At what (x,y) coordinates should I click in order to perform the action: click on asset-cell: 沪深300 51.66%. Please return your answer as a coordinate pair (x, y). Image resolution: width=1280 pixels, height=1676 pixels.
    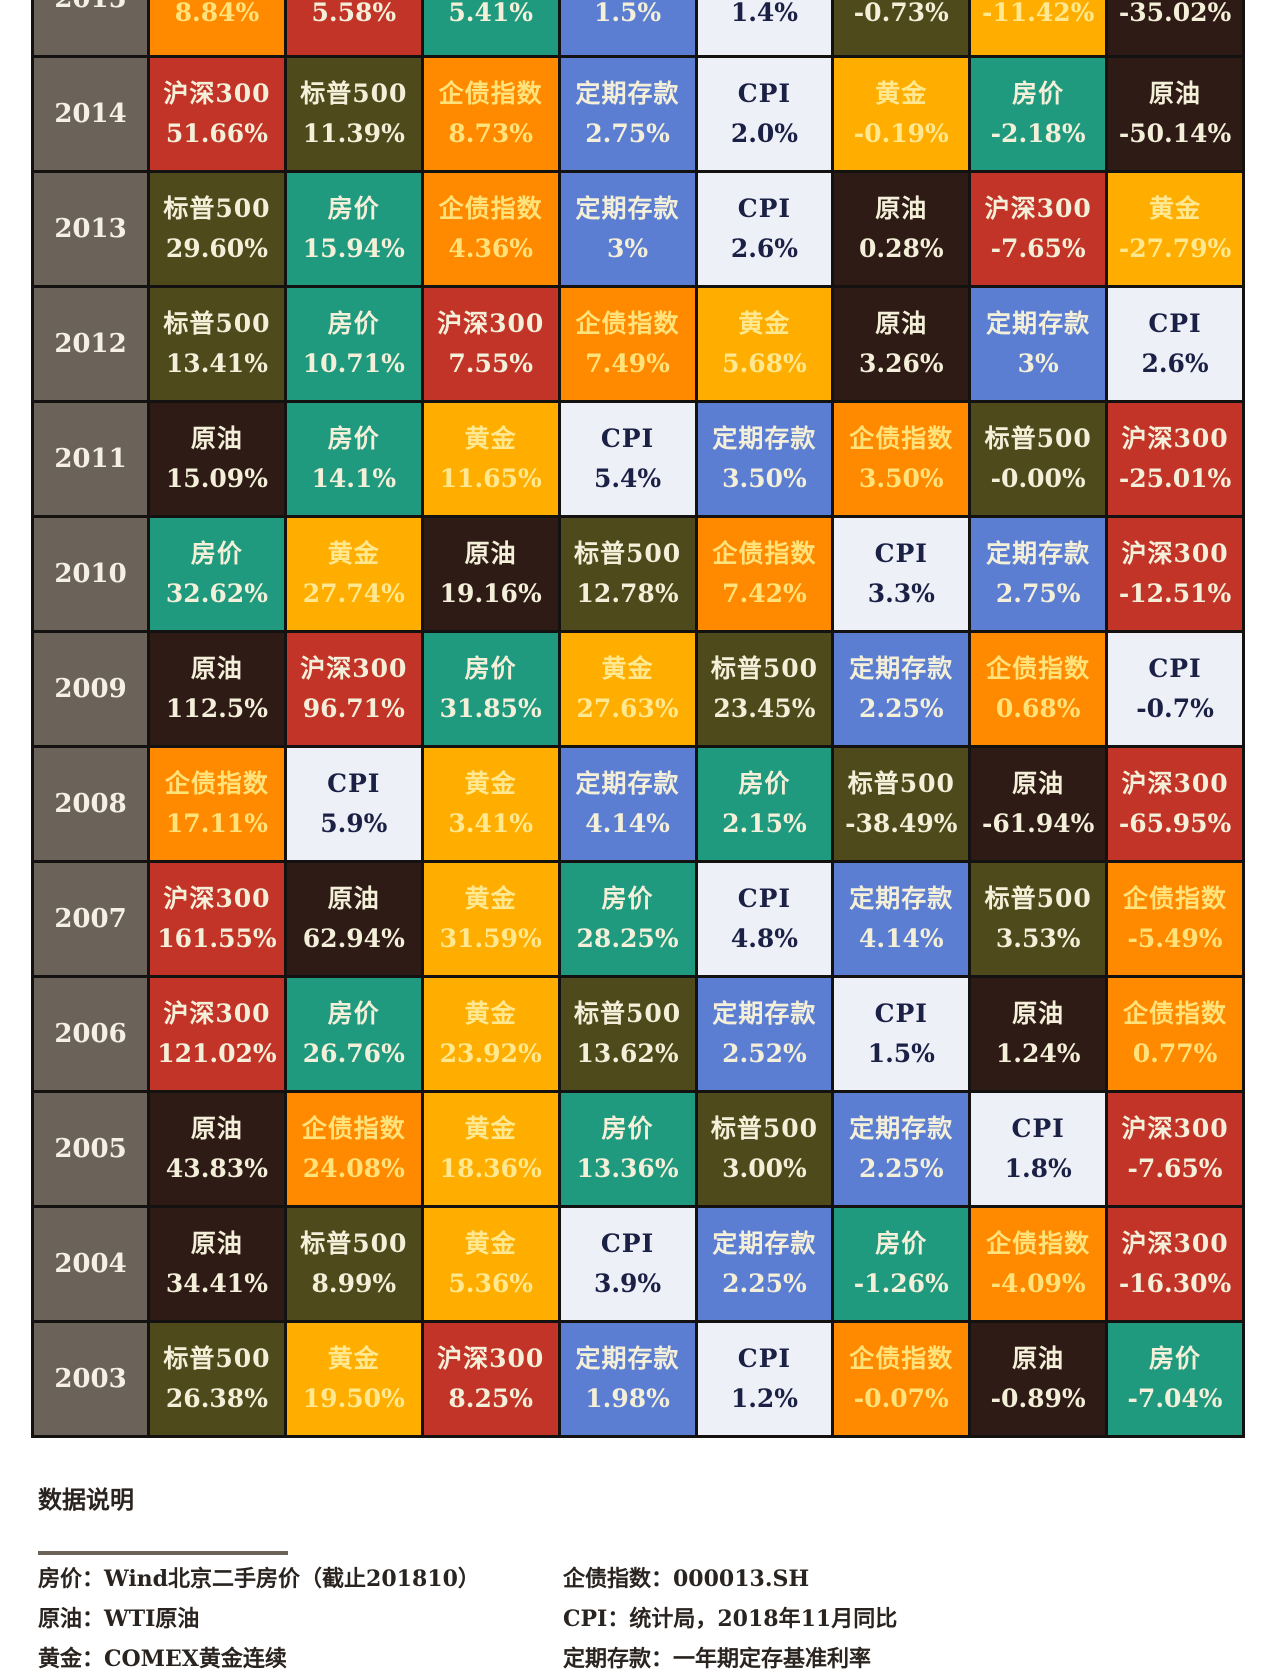
    Looking at the image, I should click on (217, 114).